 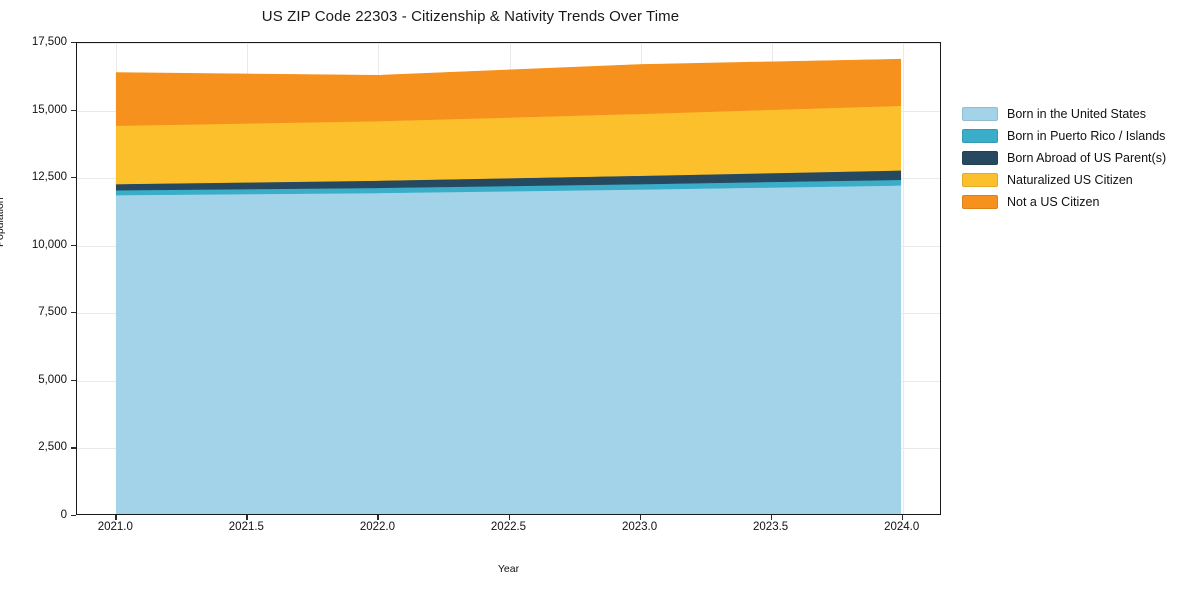 What do you see at coordinates (49, 244) in the screenshot?
I see `y-axis-tick-label: 10,000` at bounding box center [49, 244].